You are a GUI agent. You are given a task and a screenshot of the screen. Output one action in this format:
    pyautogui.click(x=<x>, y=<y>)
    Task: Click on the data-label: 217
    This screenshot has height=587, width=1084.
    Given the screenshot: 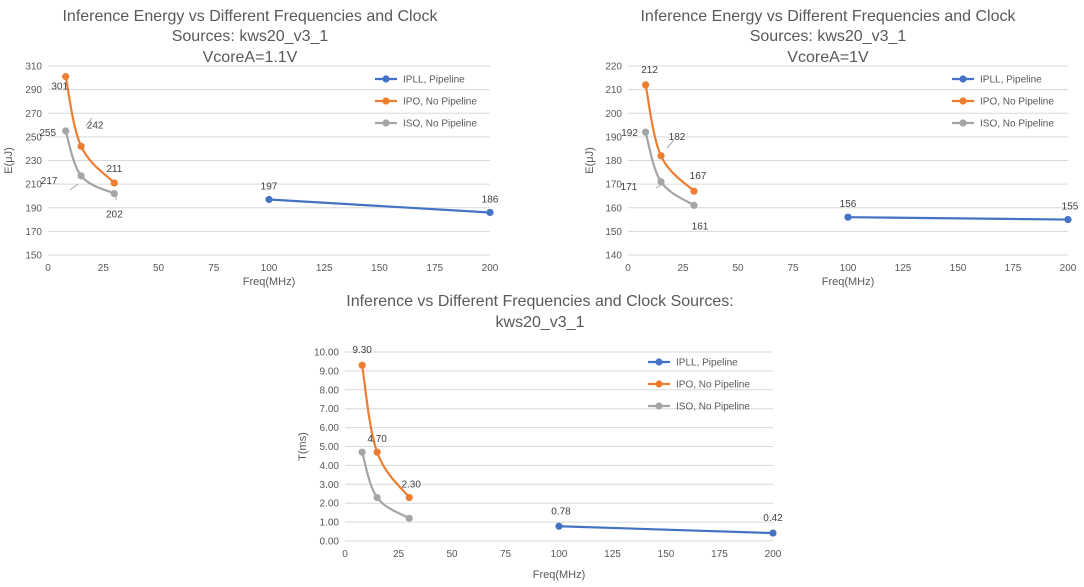 What is the action you would take?
    pyautogui.click(x=49, y=181)
    